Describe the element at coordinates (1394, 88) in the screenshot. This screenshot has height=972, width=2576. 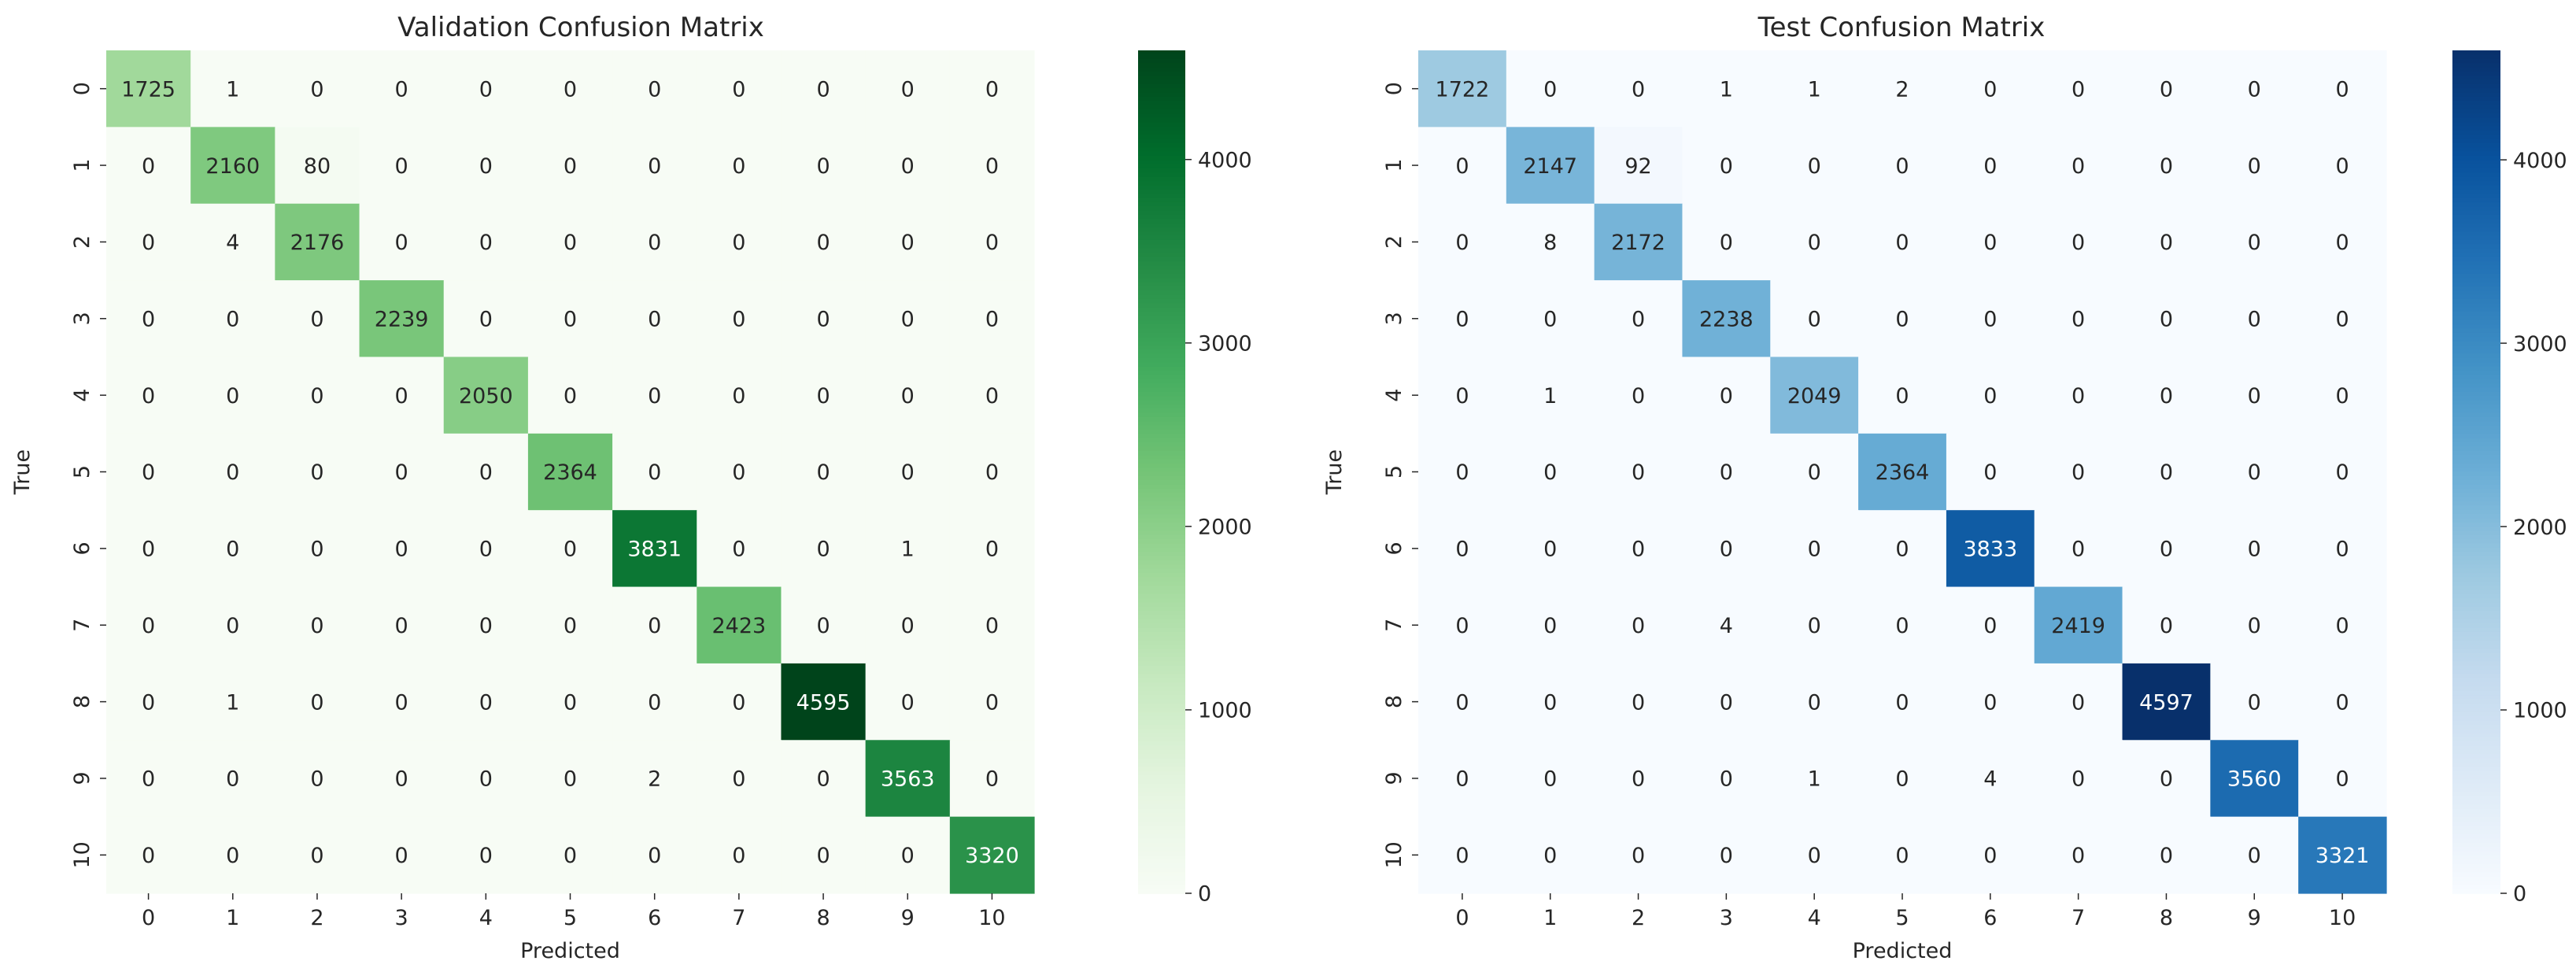
I see `y-tick-label: 0` at that location.